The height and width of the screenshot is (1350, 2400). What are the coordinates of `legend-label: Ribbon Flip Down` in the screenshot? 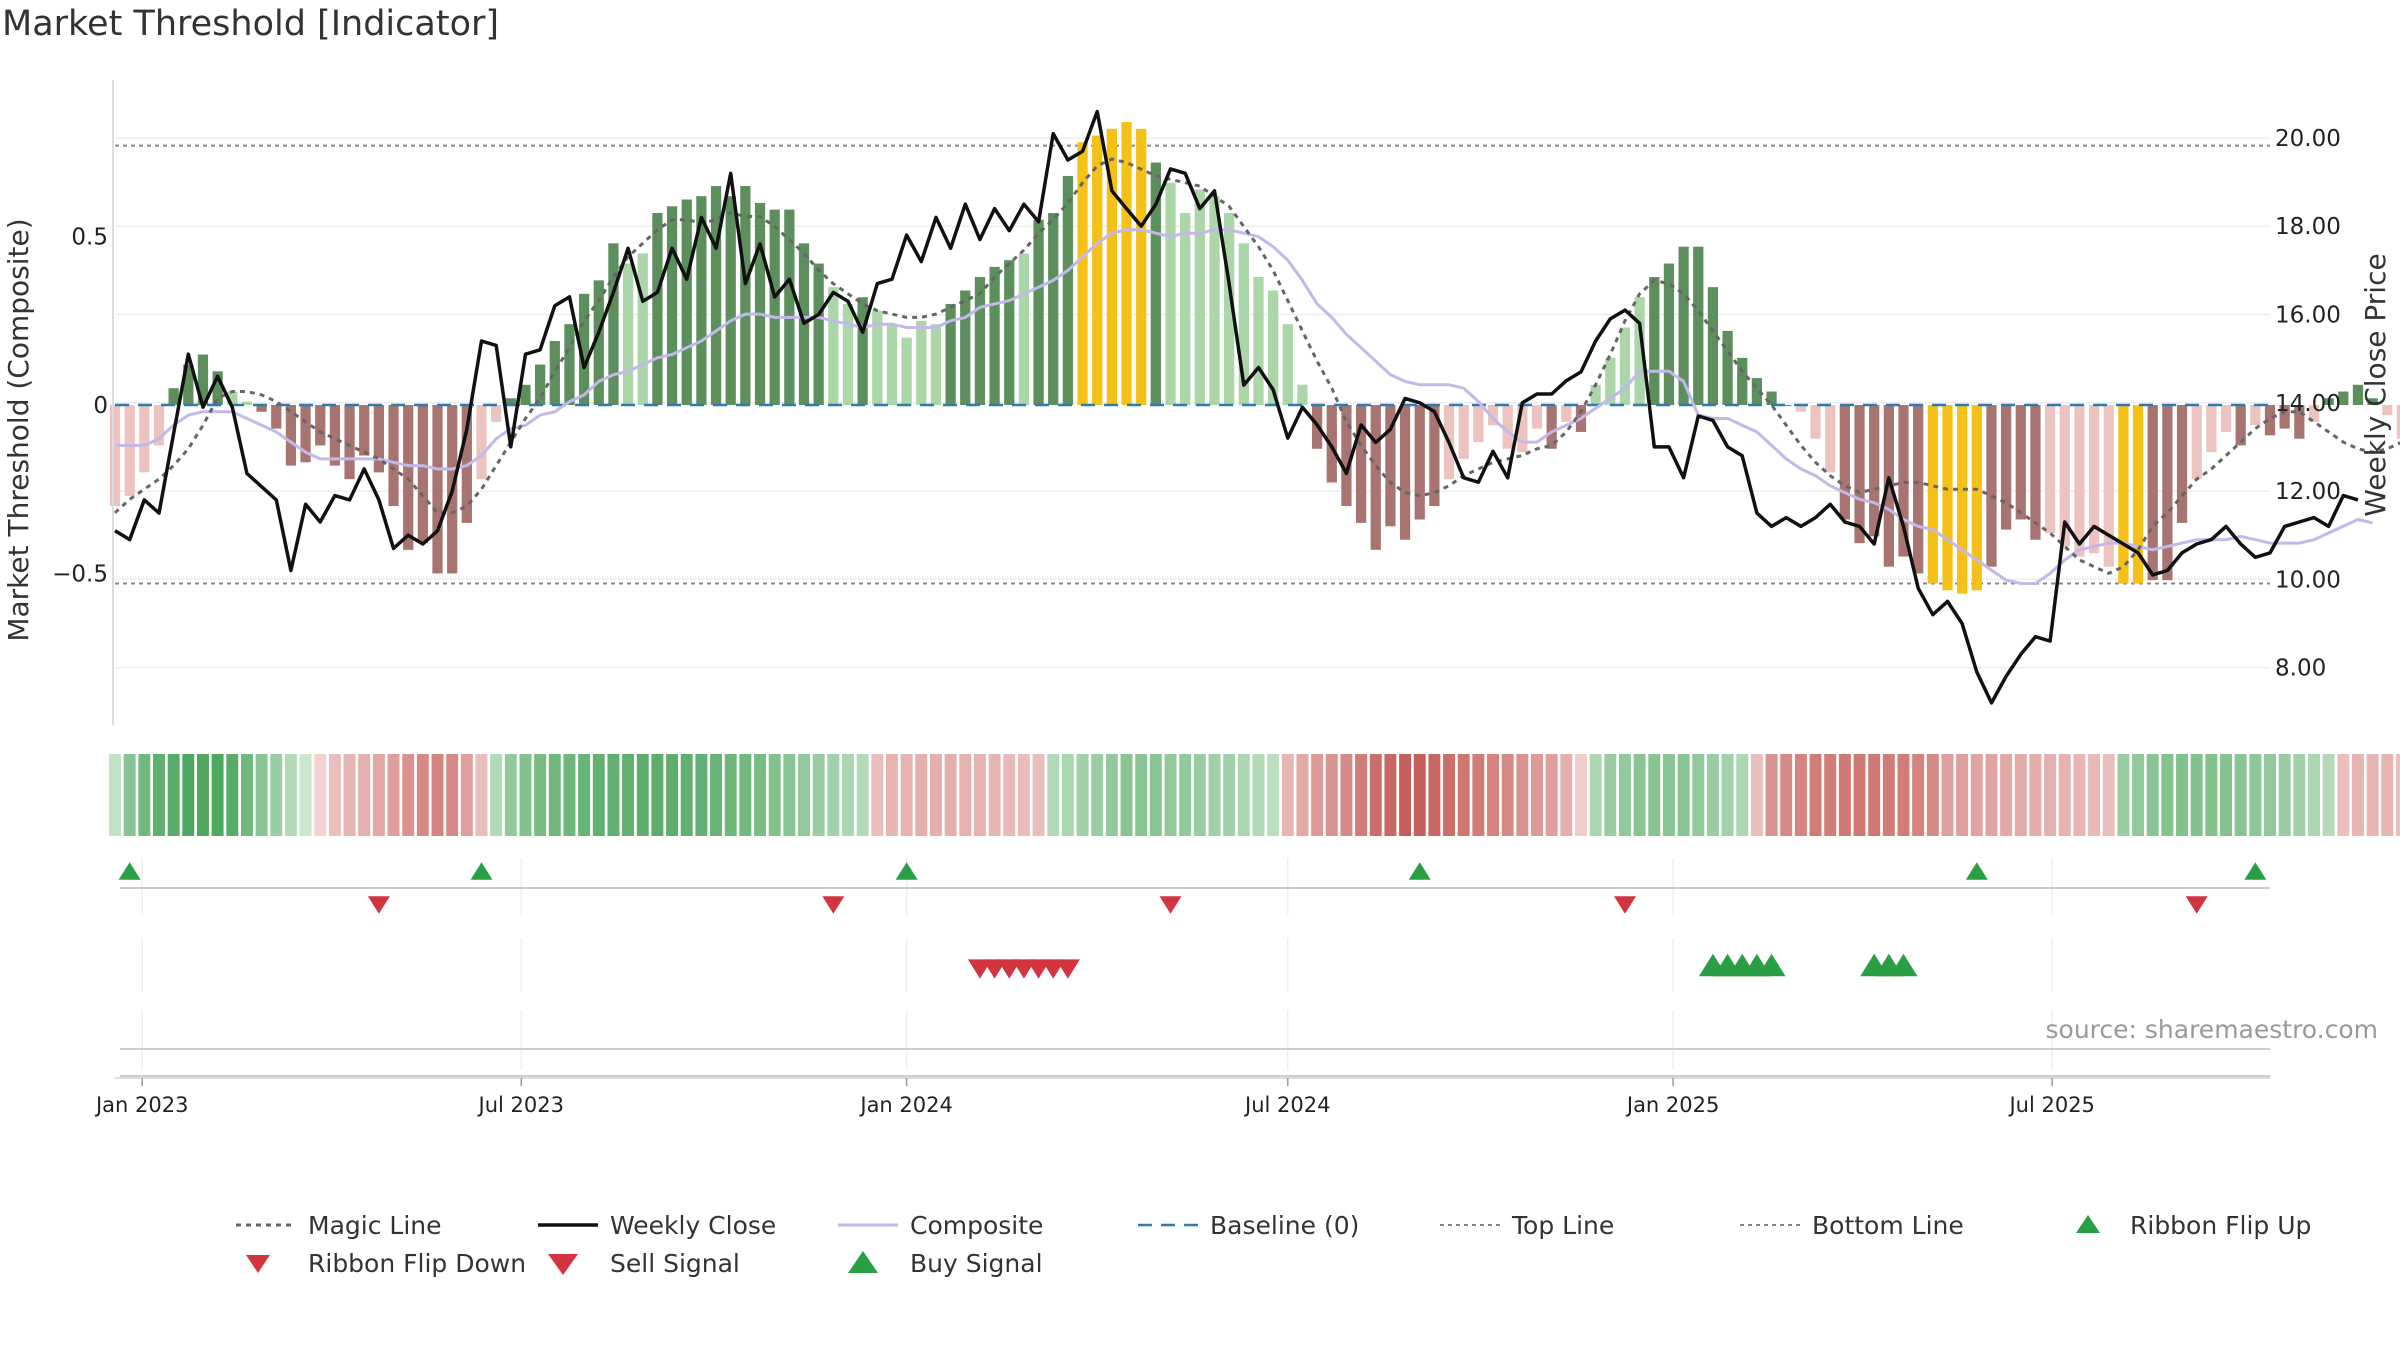 It's located at (417, 1263).